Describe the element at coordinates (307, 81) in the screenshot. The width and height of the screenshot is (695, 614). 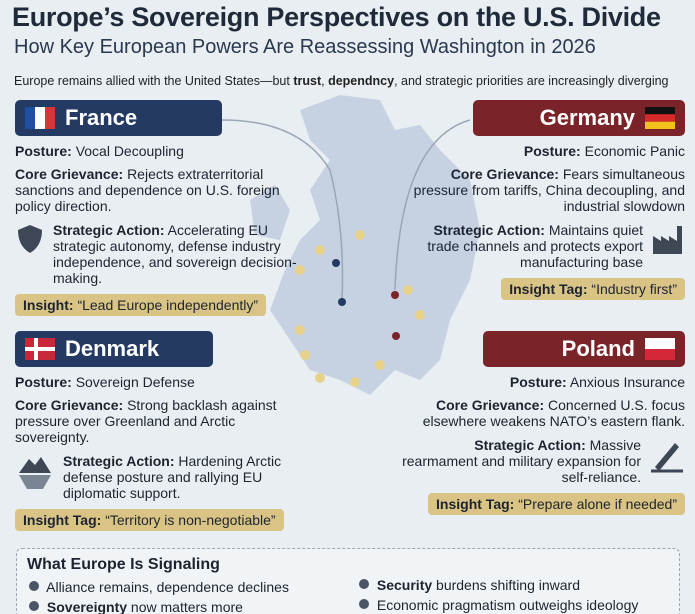
I see `intro-bold: trust` at that location.